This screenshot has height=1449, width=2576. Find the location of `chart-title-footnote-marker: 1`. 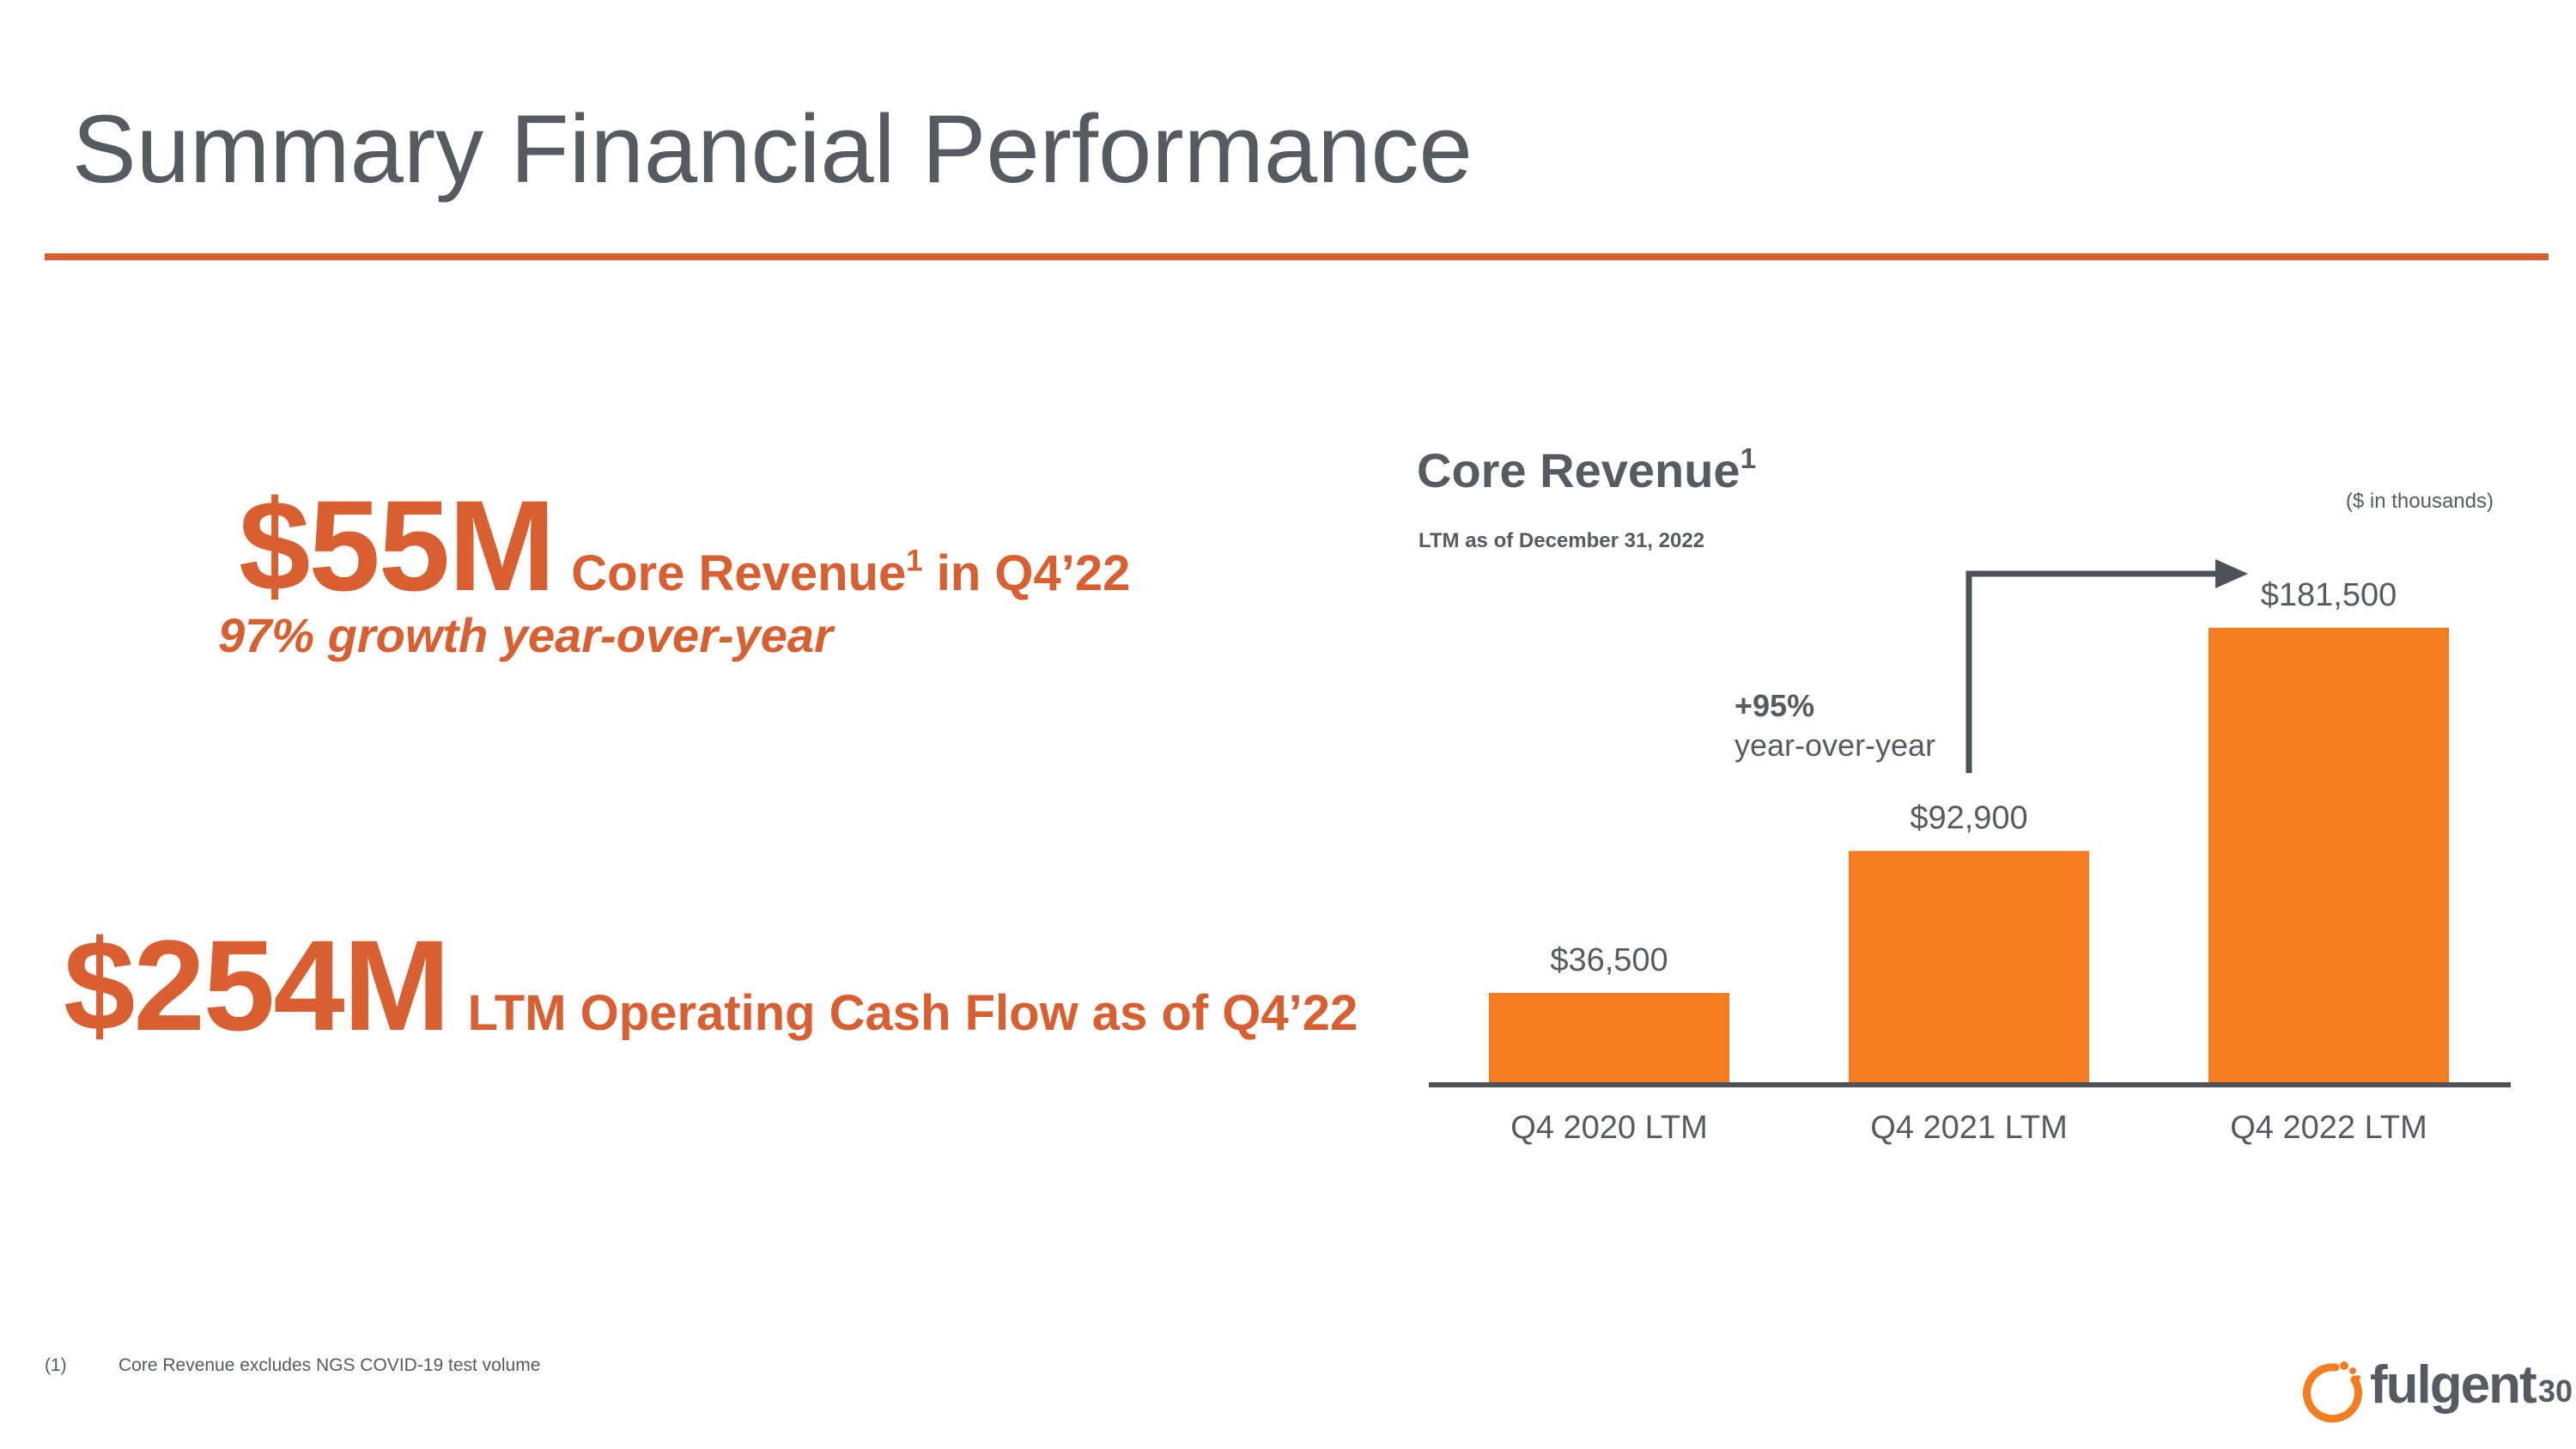

chart-title-footnote-marker: 1 is located at coordinates (1748, 459).